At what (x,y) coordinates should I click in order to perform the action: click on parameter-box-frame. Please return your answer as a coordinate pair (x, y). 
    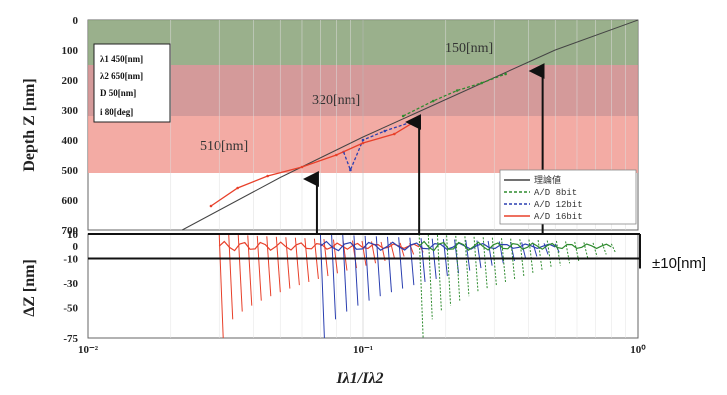
    Looking at the image, I should click on (132, 83).